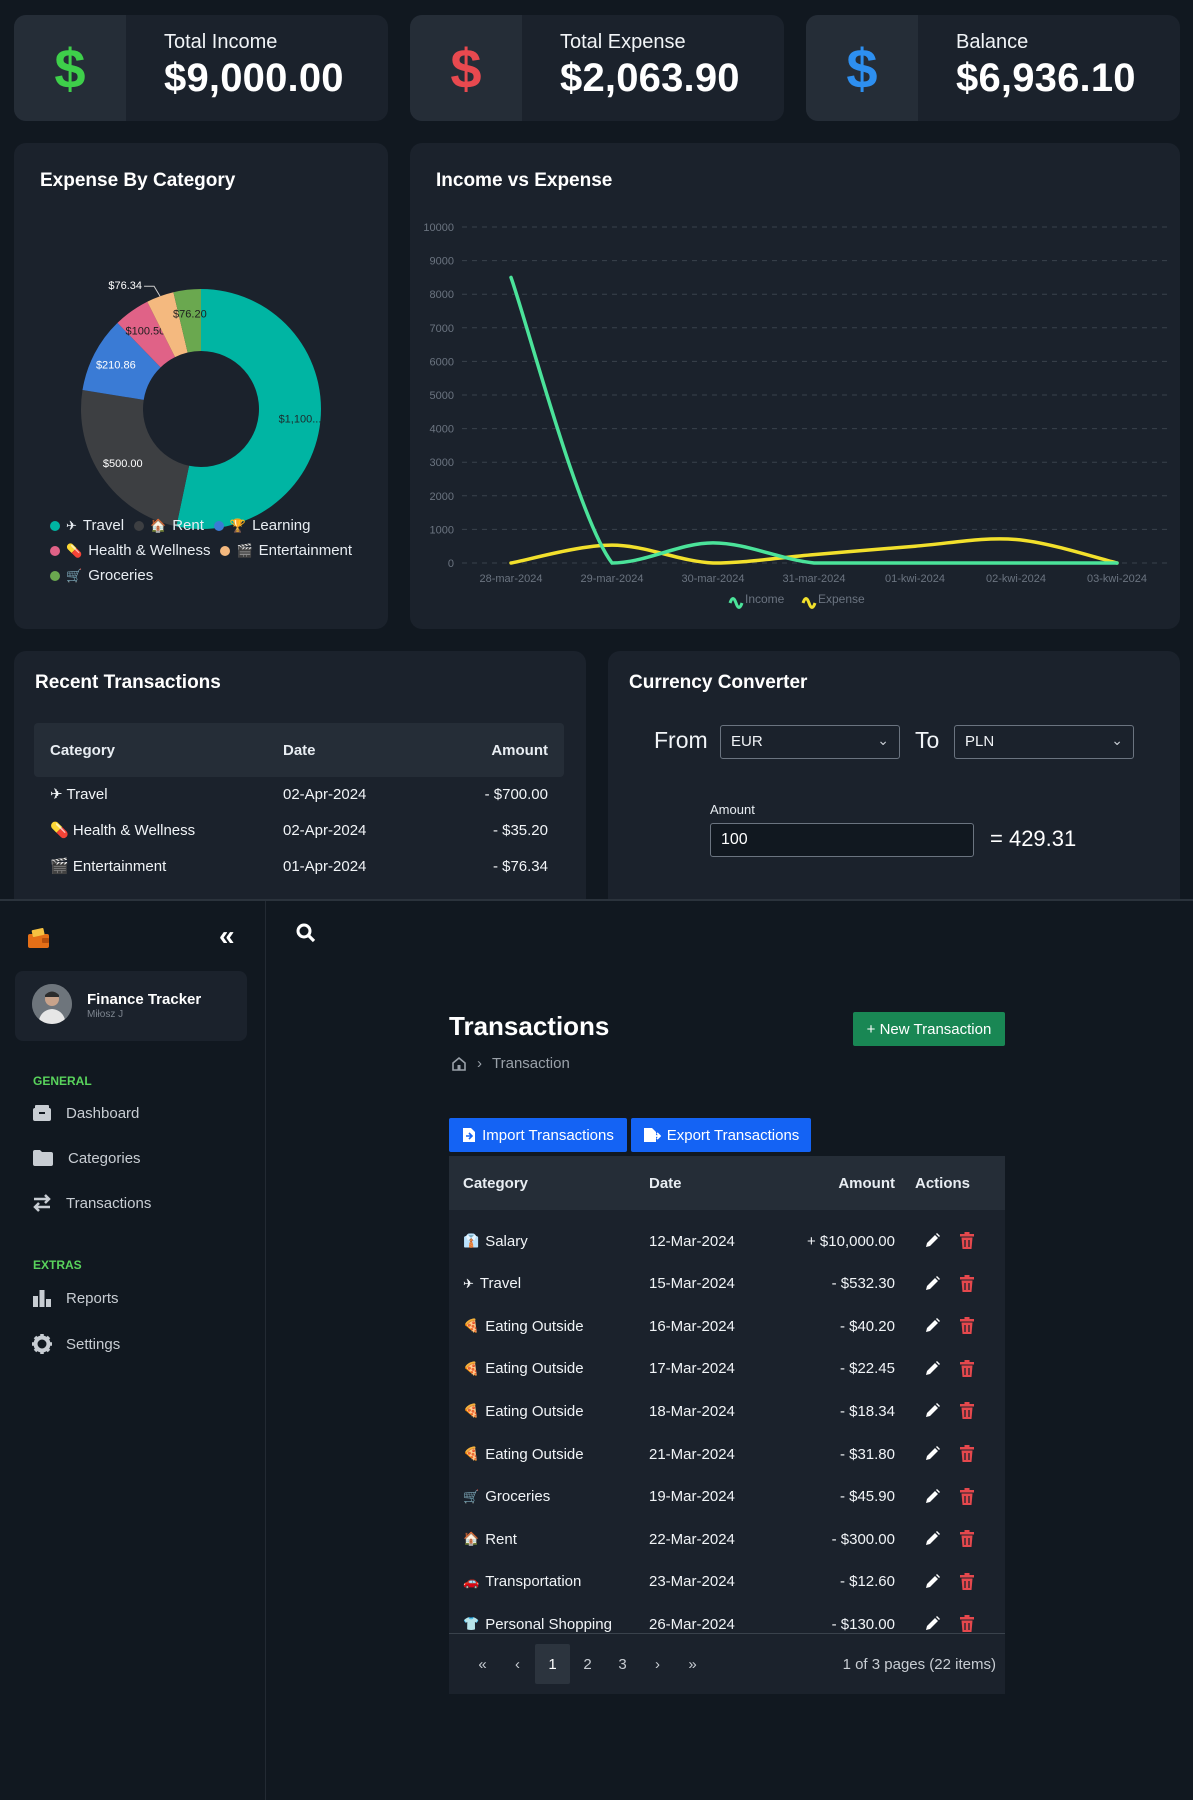 This screenshot has height=1800, width=1193. I want to click on entertainment-icon: 🎬, so click(244, 550).